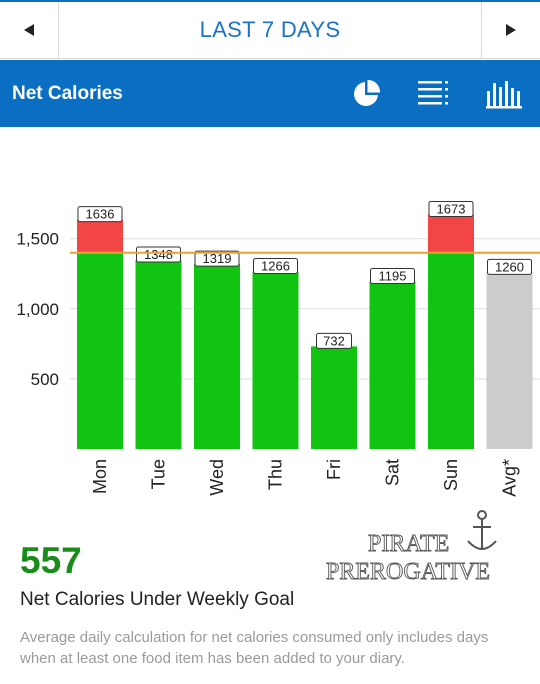  Describe the element at coordinates (45, 379) in the screenshot. I see `y-tick-label: 500` at that location.